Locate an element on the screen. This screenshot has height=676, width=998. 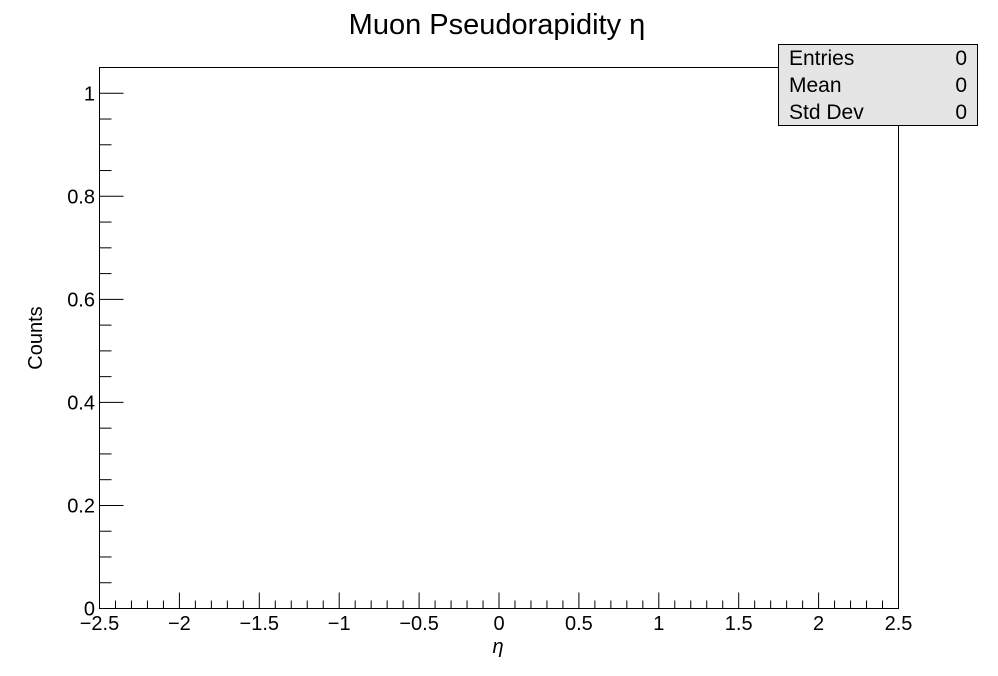
y-tick-label: 0.8 is located at coordinates (81, 197).